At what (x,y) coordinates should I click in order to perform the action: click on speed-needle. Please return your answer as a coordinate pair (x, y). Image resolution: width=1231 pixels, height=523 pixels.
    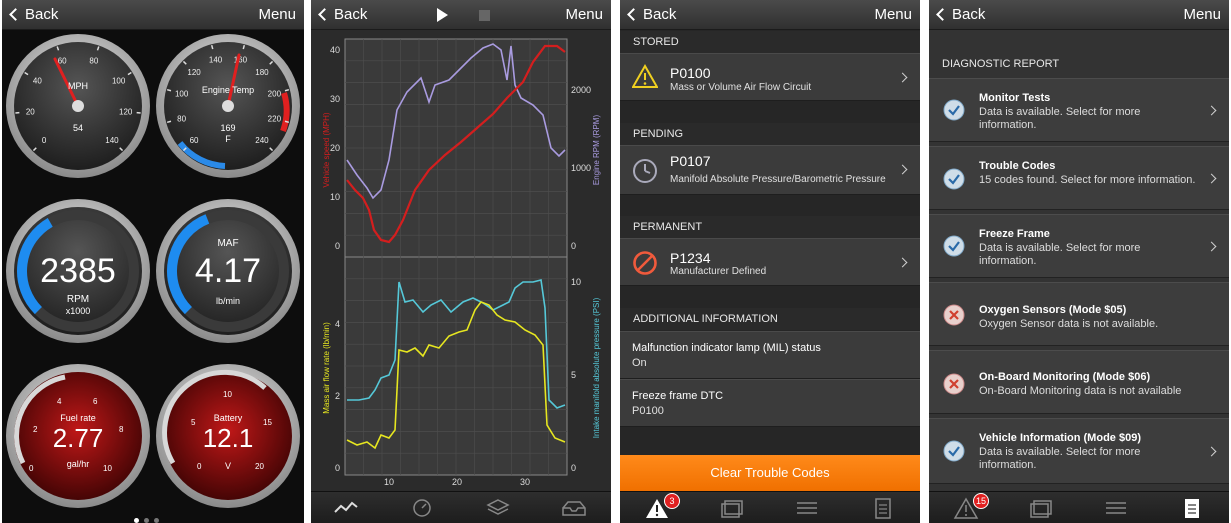
    Looking at the image, I should click on (66, 82).